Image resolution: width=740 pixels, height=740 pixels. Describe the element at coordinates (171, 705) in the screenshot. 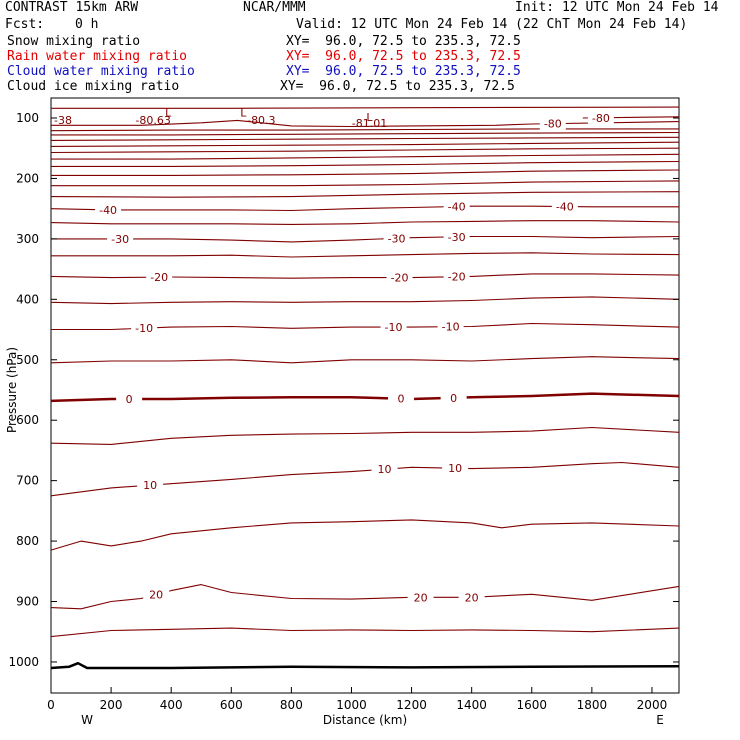

I see `x-tick-label-2: 400` at that location.